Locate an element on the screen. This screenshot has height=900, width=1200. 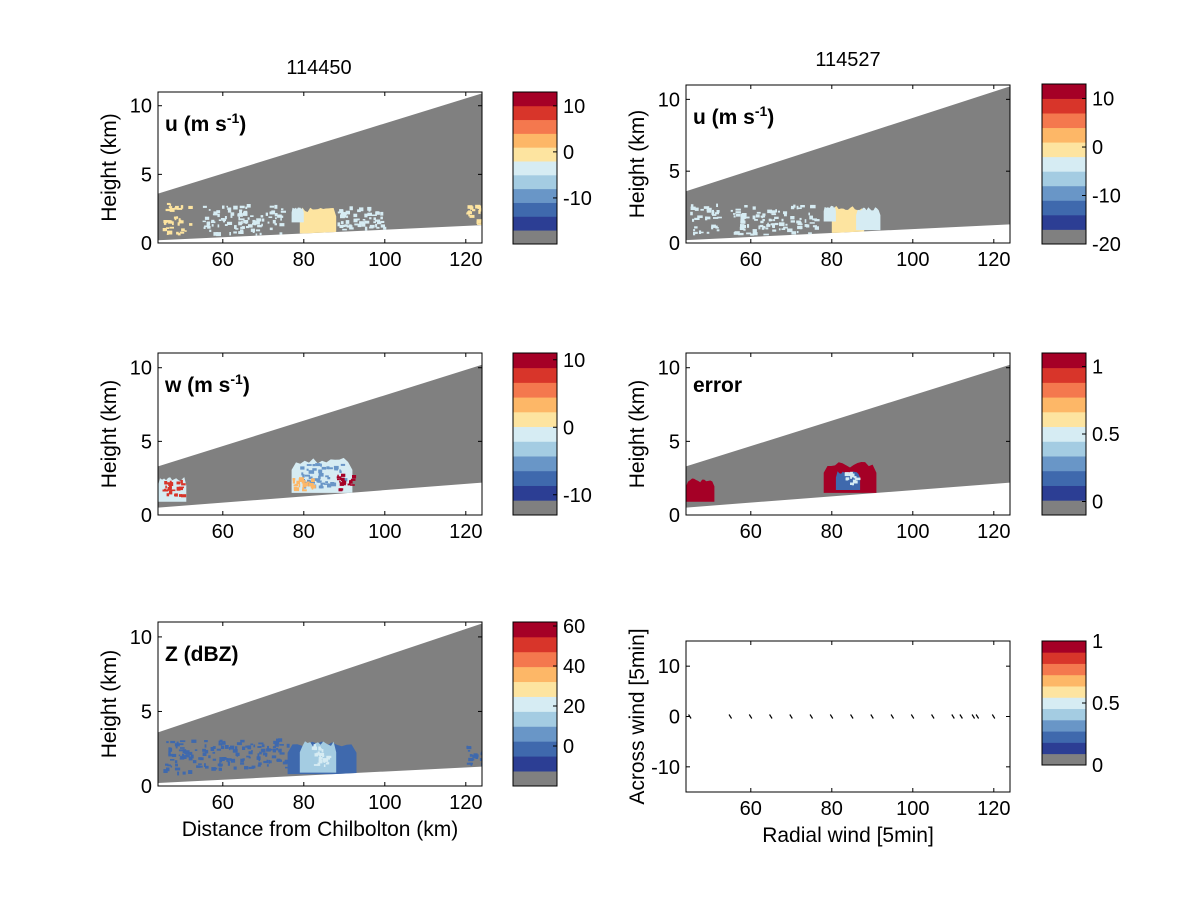
y-axis-label: Height (km) is located at coordinates (637, 434).